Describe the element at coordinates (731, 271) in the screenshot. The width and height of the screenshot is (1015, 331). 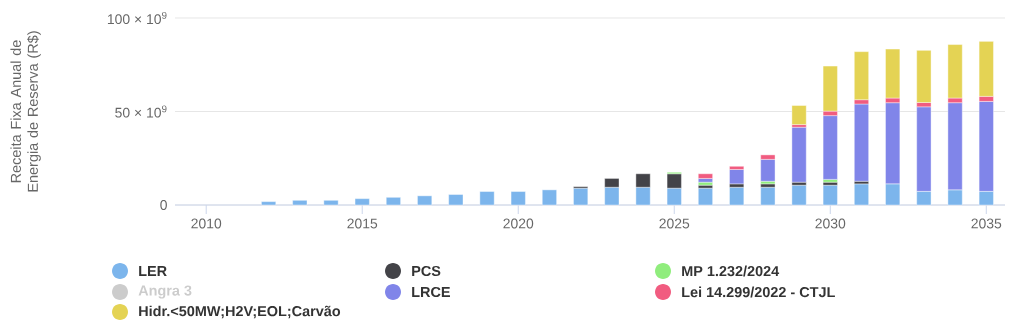
I see `legend-label: MP 1.232/2024` at that location.